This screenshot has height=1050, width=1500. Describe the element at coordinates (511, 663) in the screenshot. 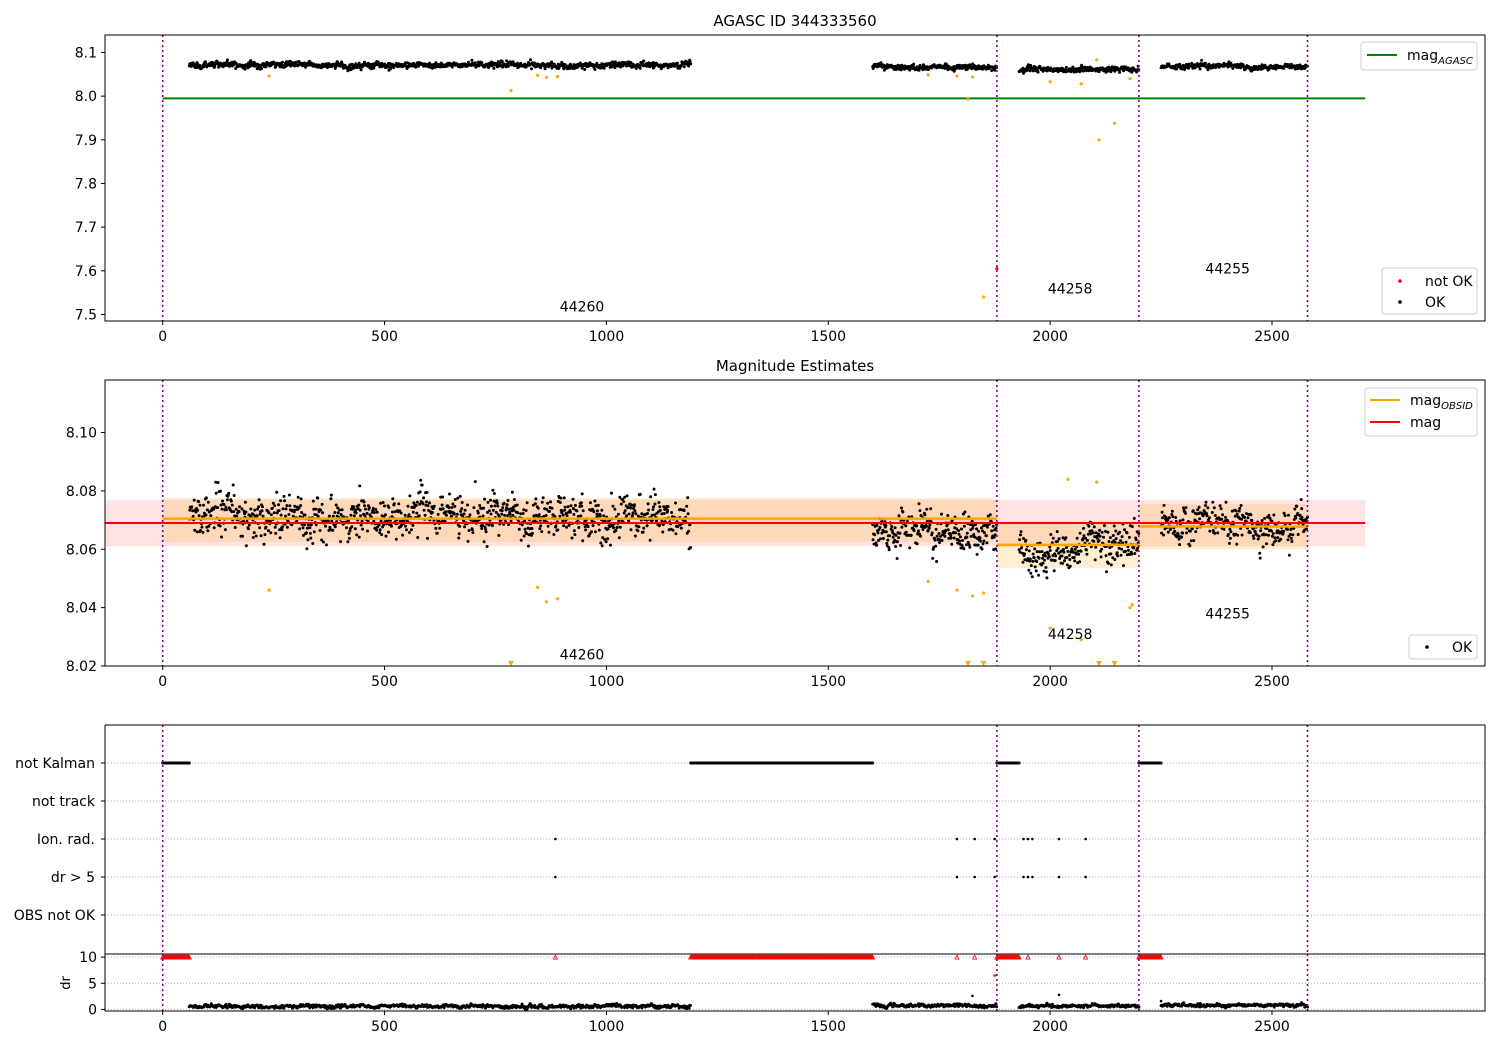

I see `clipped-outlier-marker` at that location.